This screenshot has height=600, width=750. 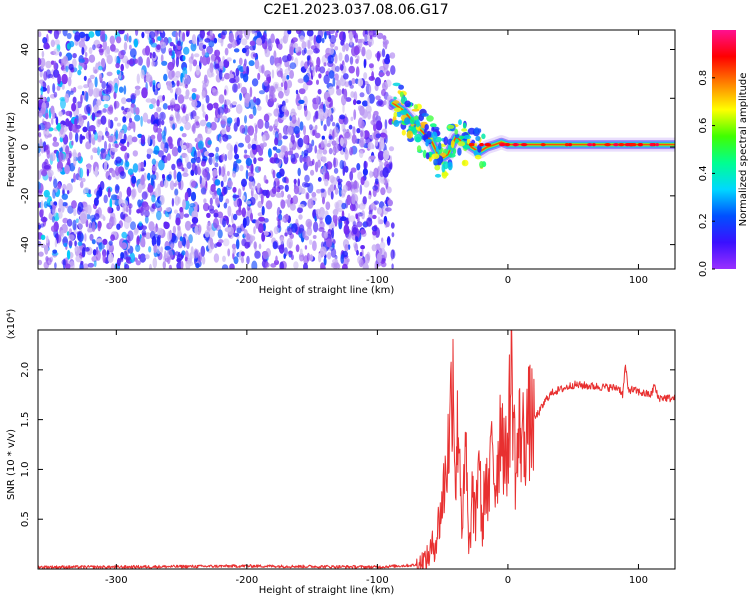 I want to click on x-tick-label: 0, so click(x=508, y=280).